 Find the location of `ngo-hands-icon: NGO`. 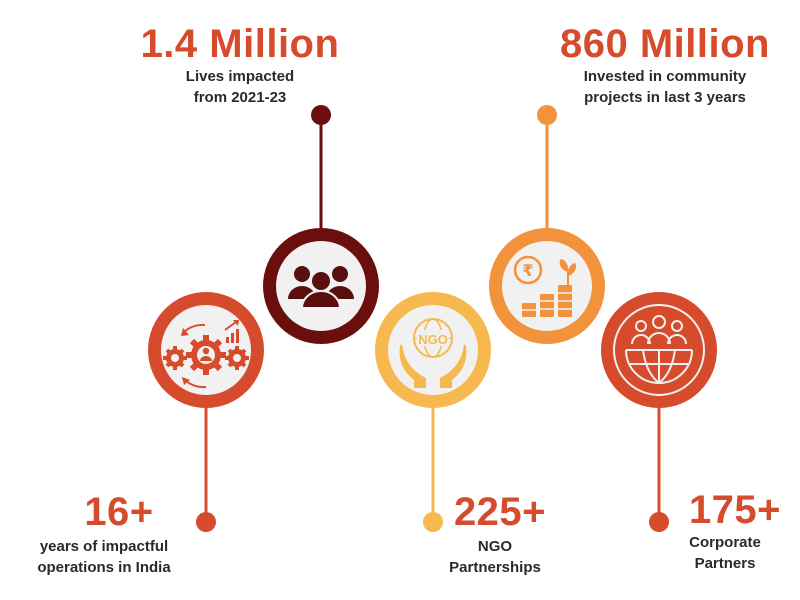

ngo-hands-icon: NGO is located at coordinates (433, 353).